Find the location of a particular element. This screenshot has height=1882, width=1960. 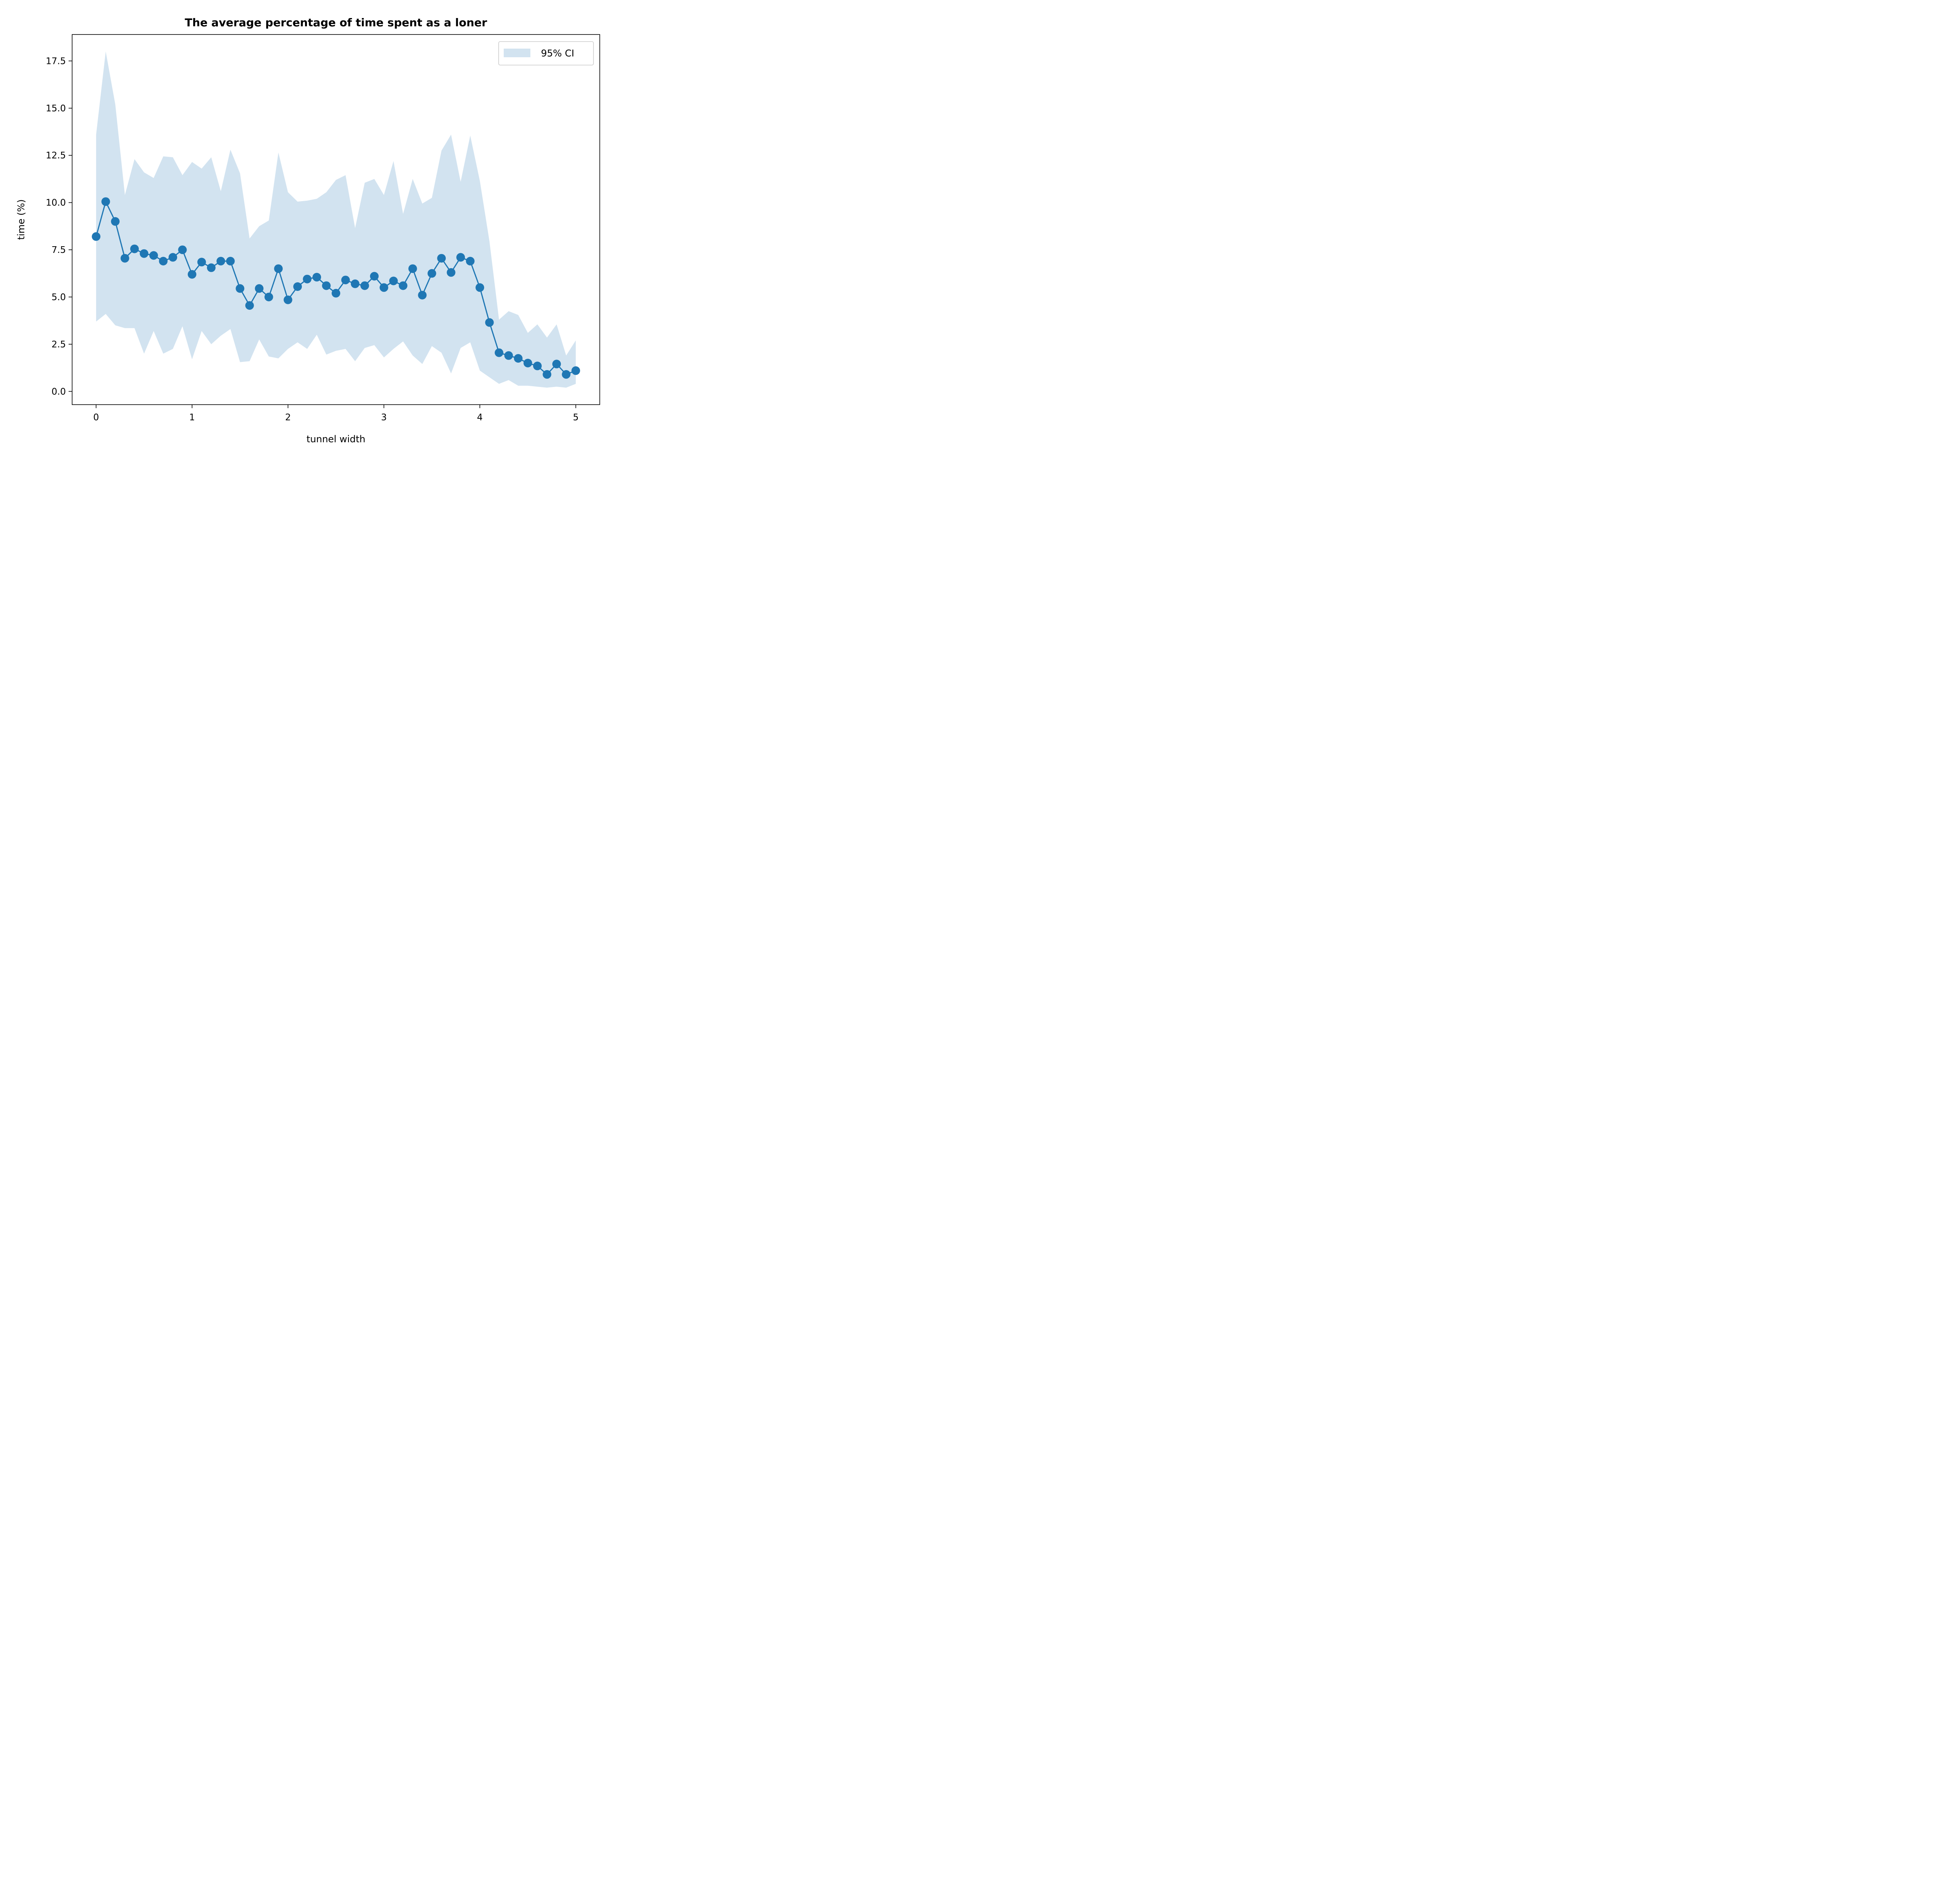

x-axis-label: tunnel width is located at coordinates (336, 439).